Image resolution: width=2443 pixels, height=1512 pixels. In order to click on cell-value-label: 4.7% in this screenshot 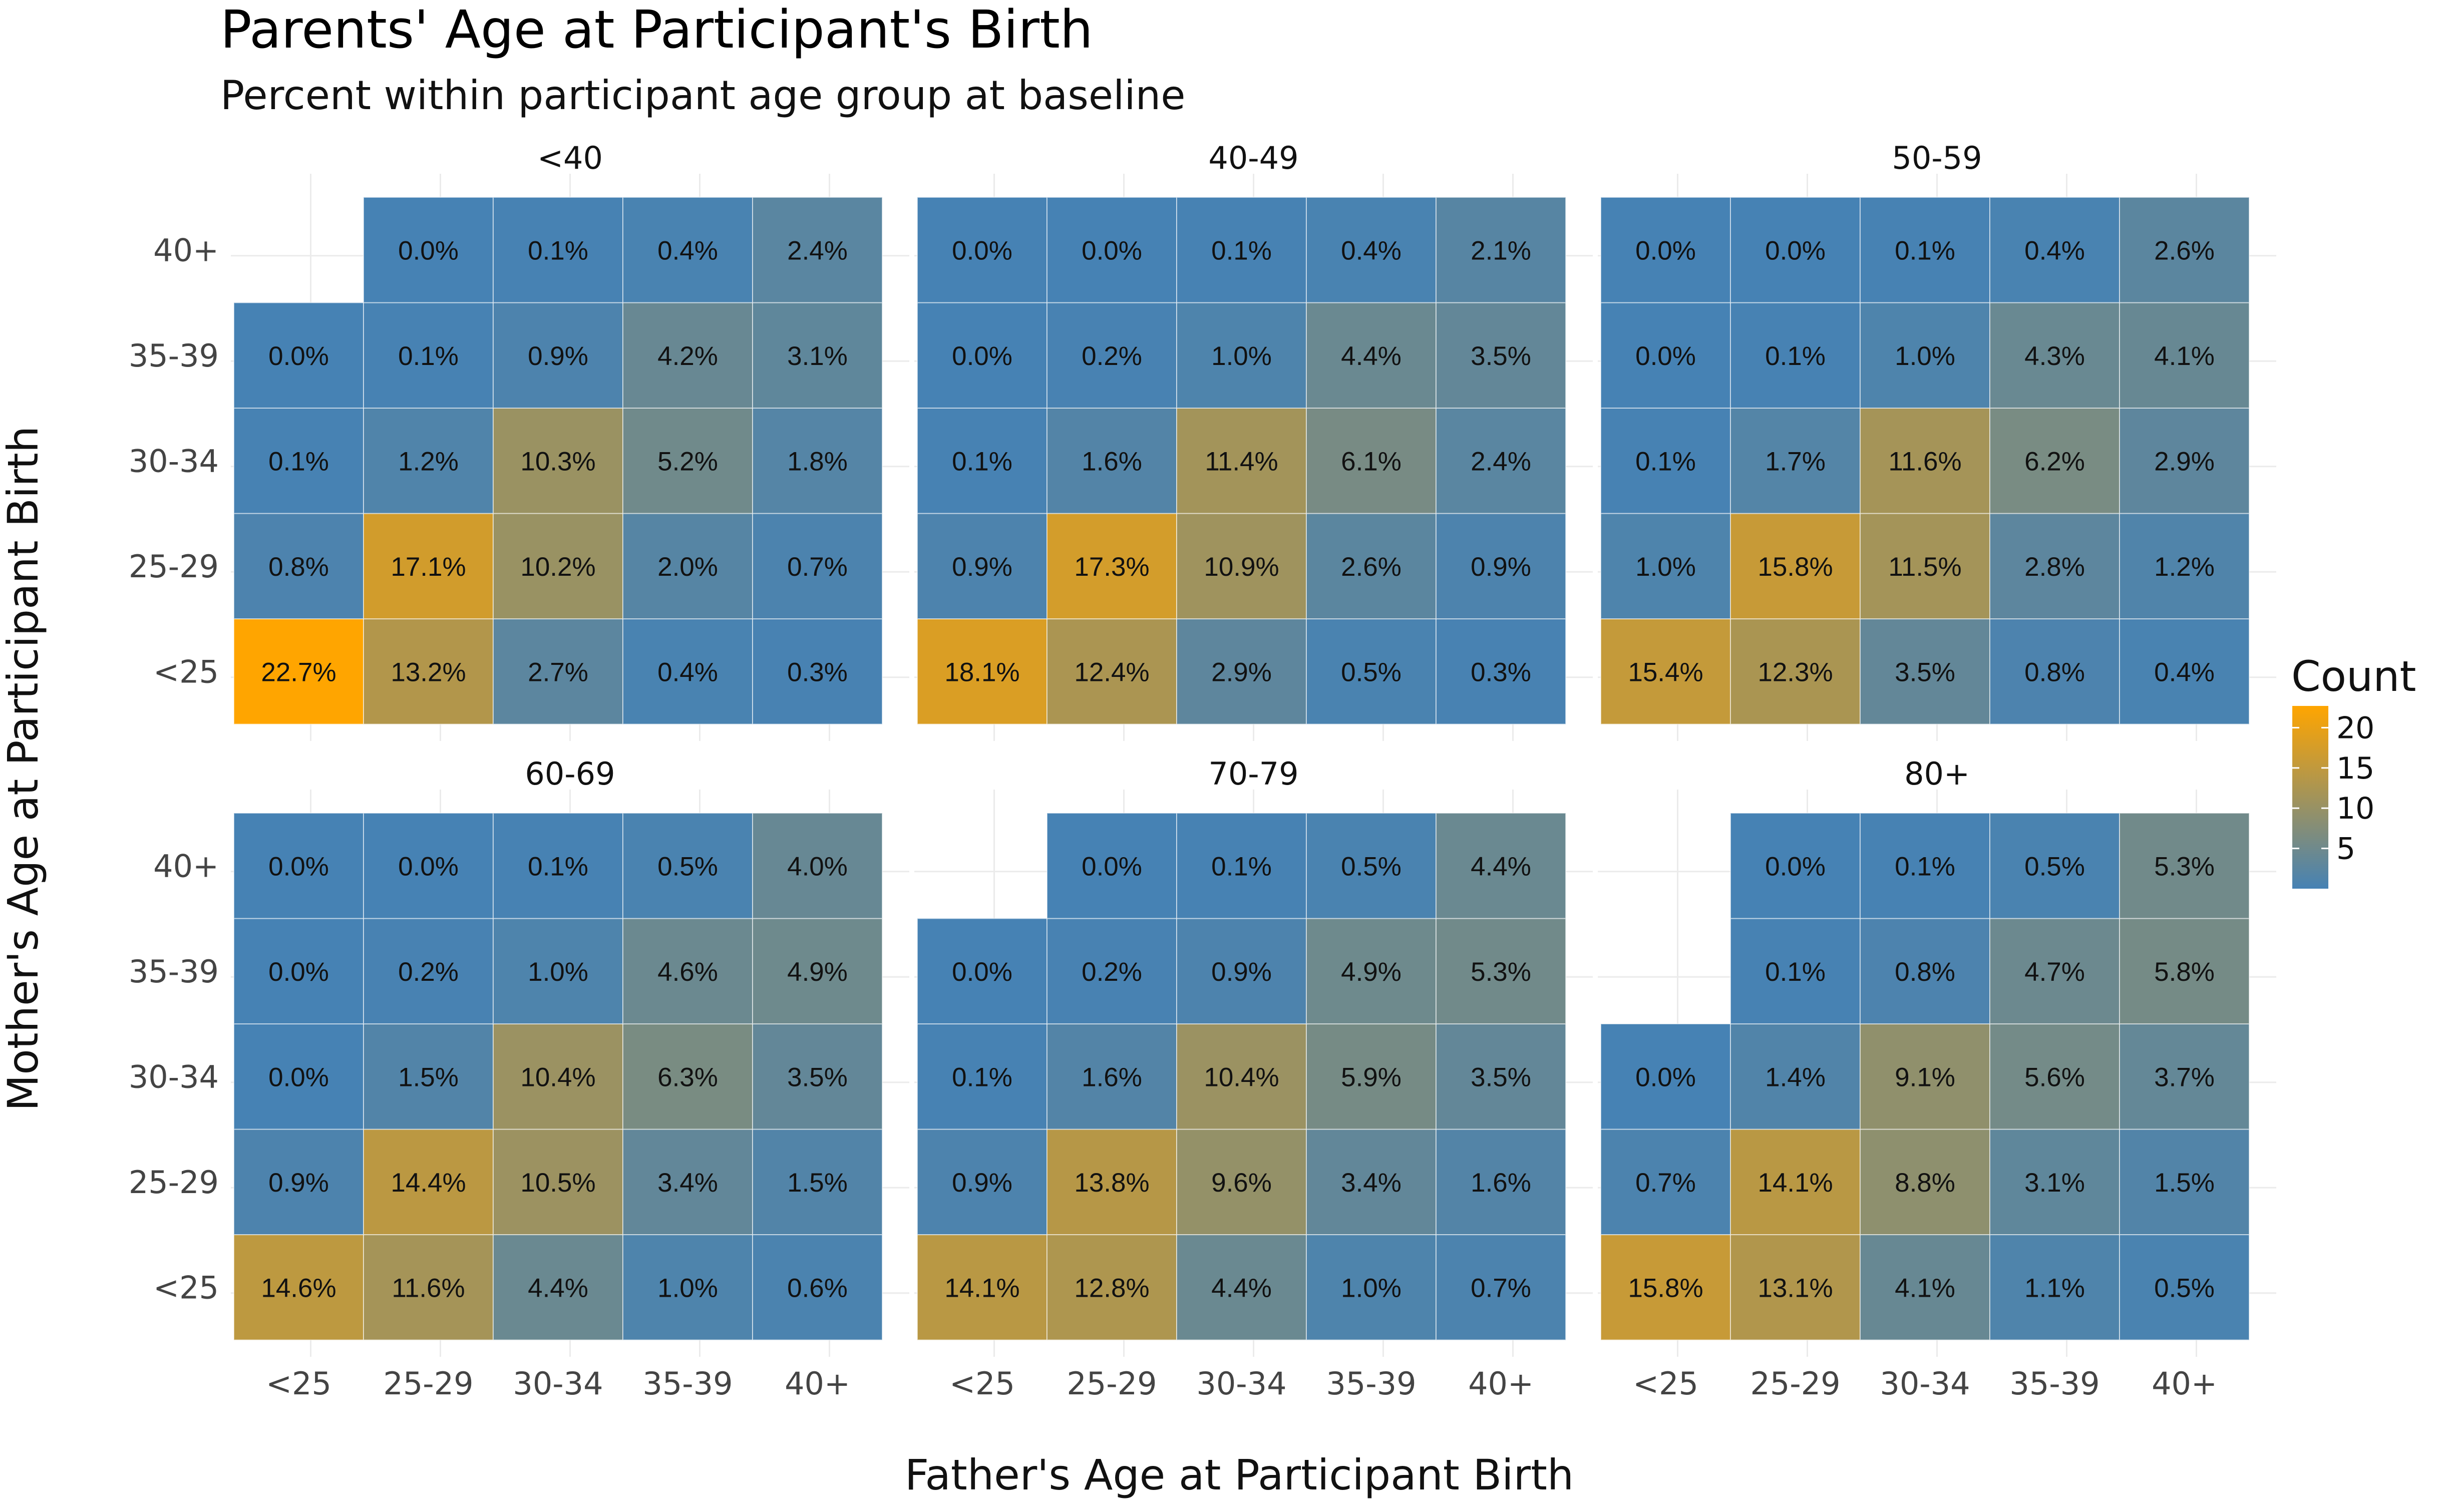, I will do `click(2054, 972)`.